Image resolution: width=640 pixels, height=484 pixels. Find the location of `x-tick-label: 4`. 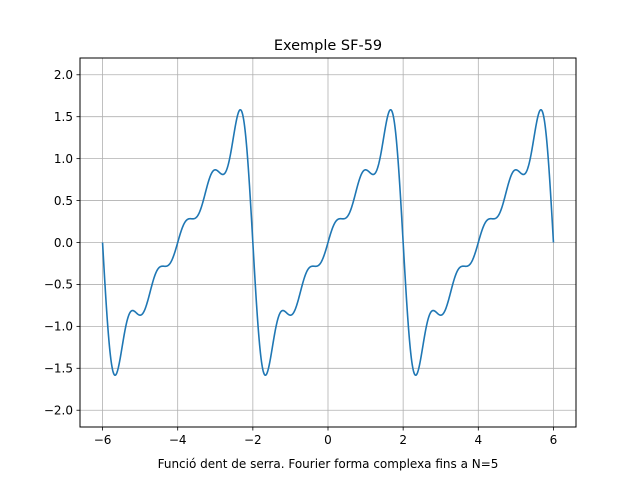

x-tick-label: 4 is located at coordinates (478, 440).